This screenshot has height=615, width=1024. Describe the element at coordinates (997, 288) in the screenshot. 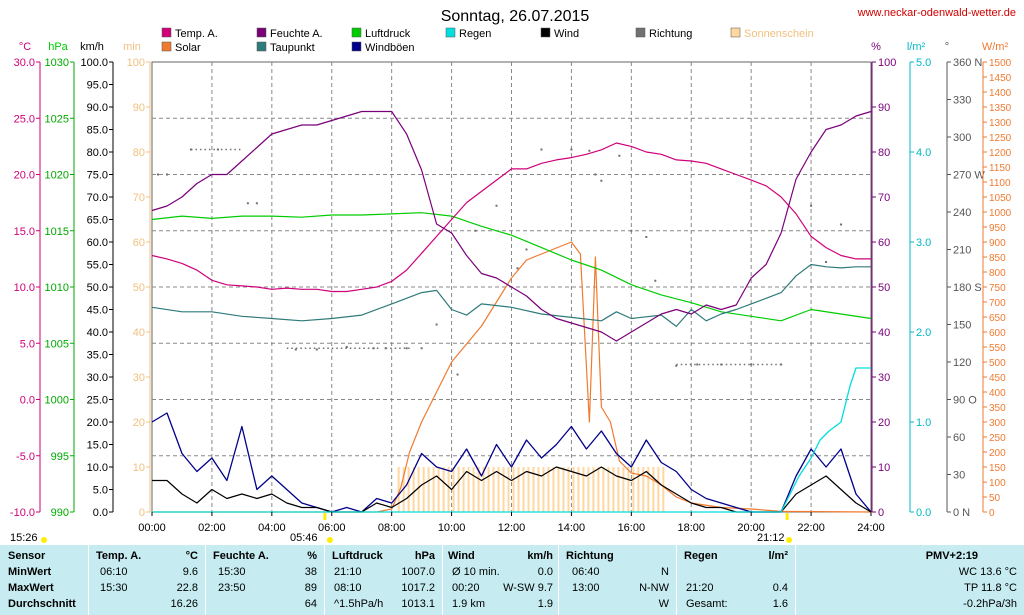

I see `solar-axis-tick-label: 750` at that location.